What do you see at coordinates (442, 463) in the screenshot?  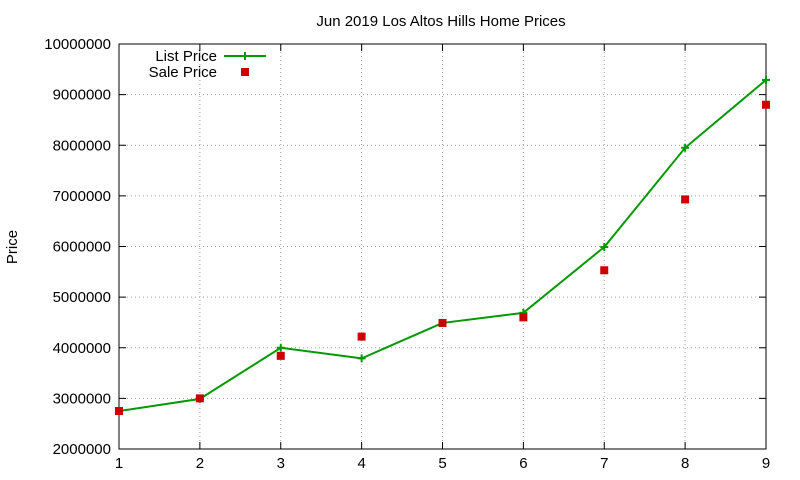 I see `x-tick-label: 5` at bounding box center [442, 463].